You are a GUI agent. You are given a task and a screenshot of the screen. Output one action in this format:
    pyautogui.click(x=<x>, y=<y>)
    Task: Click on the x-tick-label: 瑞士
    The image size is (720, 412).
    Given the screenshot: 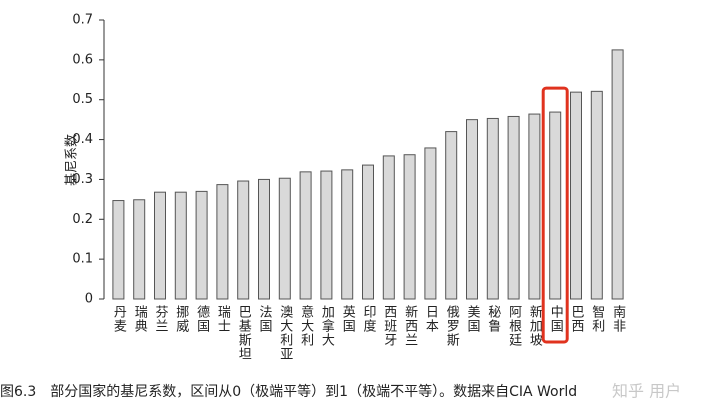 What is the action you would take?
    pyautogui.click(x=223, y=319)
    